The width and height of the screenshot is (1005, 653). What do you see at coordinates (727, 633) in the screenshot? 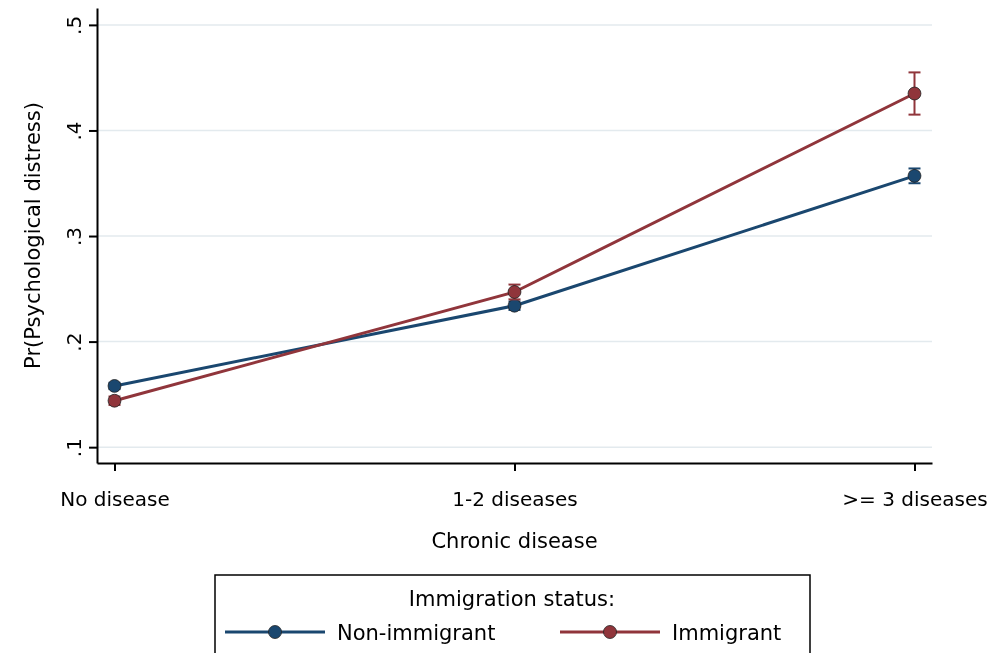
I see `legend-label: Immigrant` at bounding box center [727, 633].